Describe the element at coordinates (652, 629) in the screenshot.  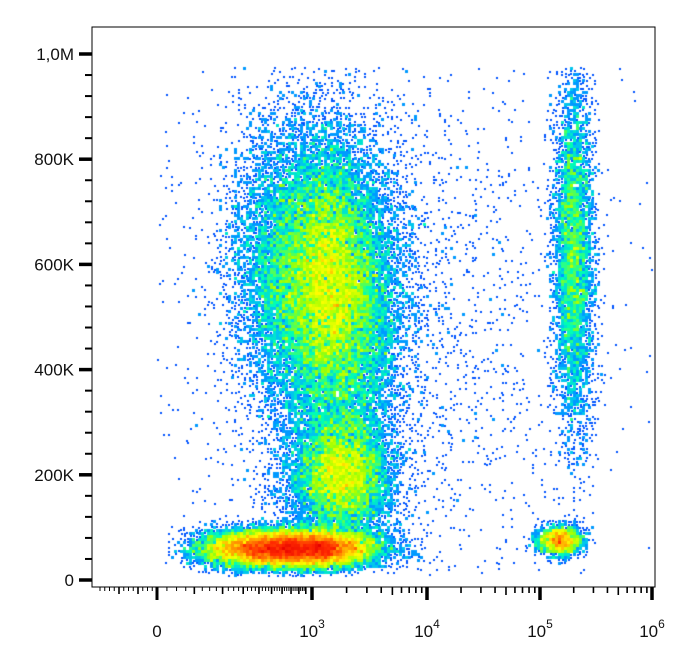
I see `x-tick-label: 10⁶` at that location.